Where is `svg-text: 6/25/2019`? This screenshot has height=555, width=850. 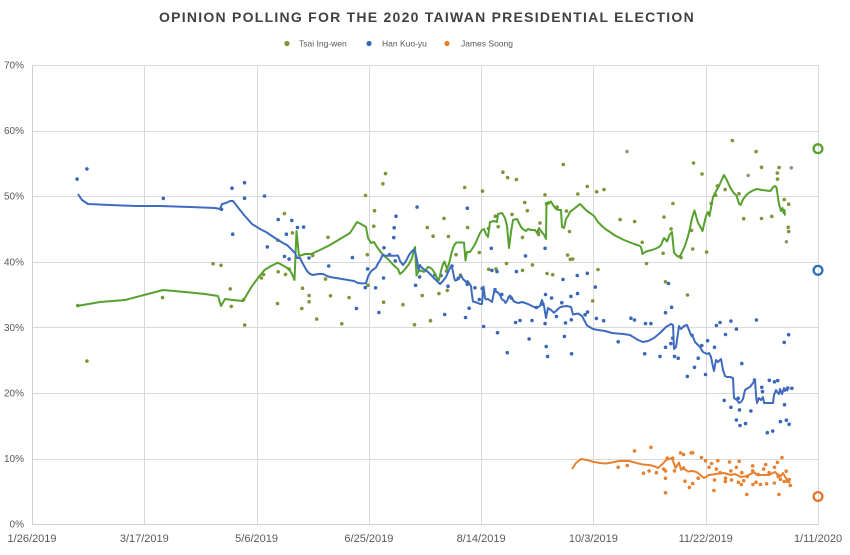 svg-text: 6/25/2019 is located at coordinates (368, 539).